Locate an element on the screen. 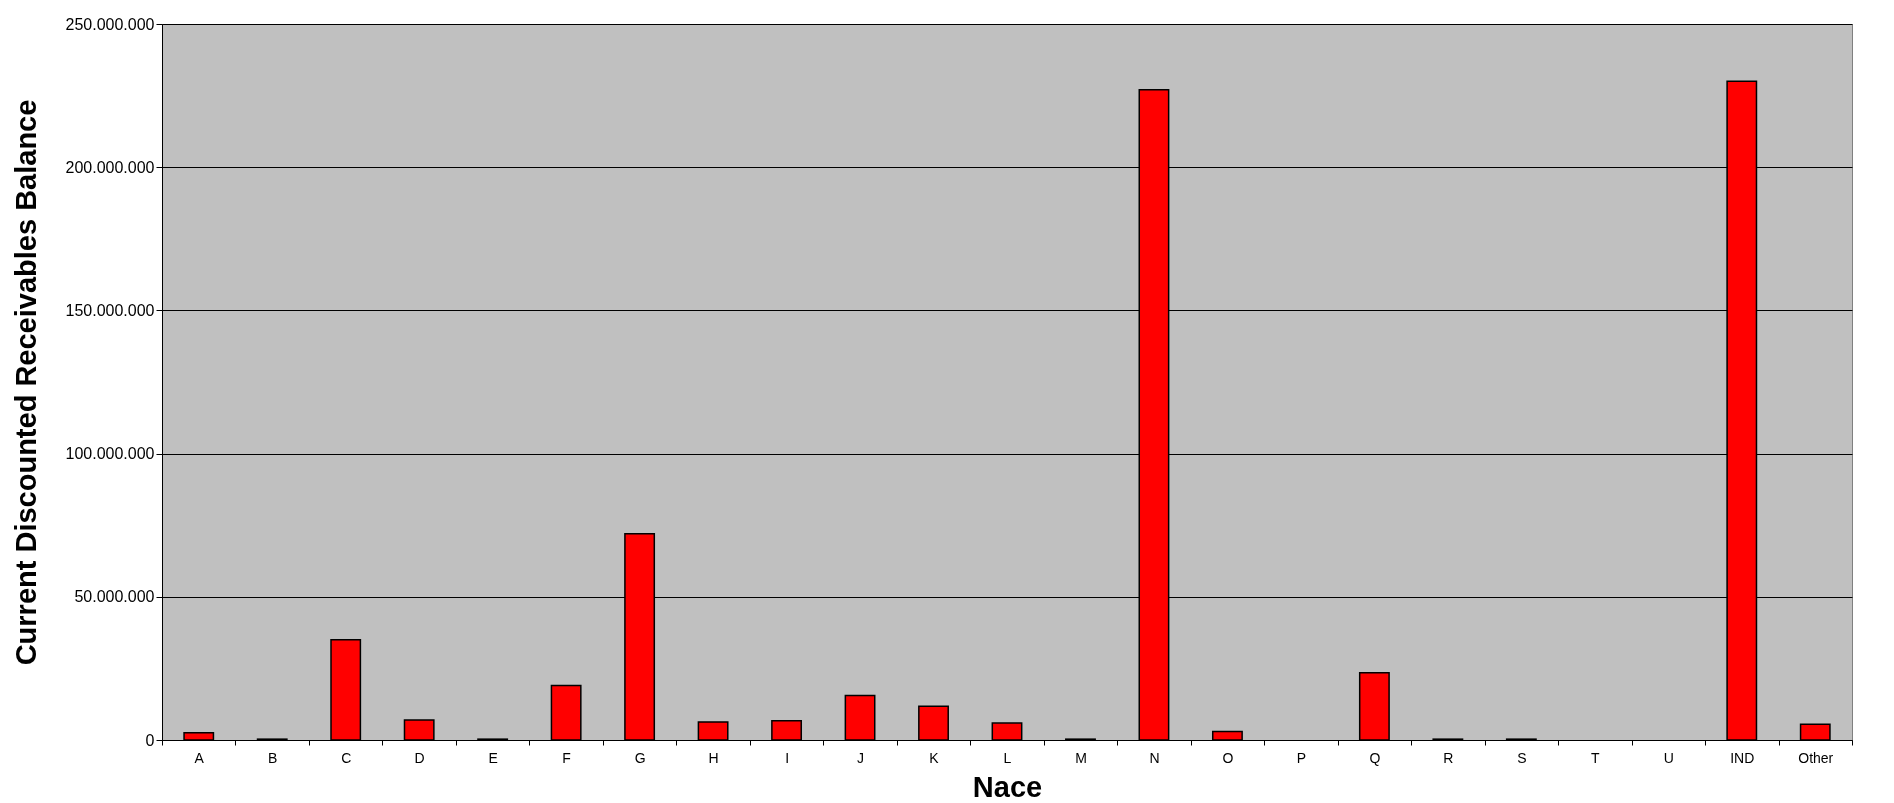 The image size is (1894, 803). x-tick-label: F is located at coordinates (566, 757).